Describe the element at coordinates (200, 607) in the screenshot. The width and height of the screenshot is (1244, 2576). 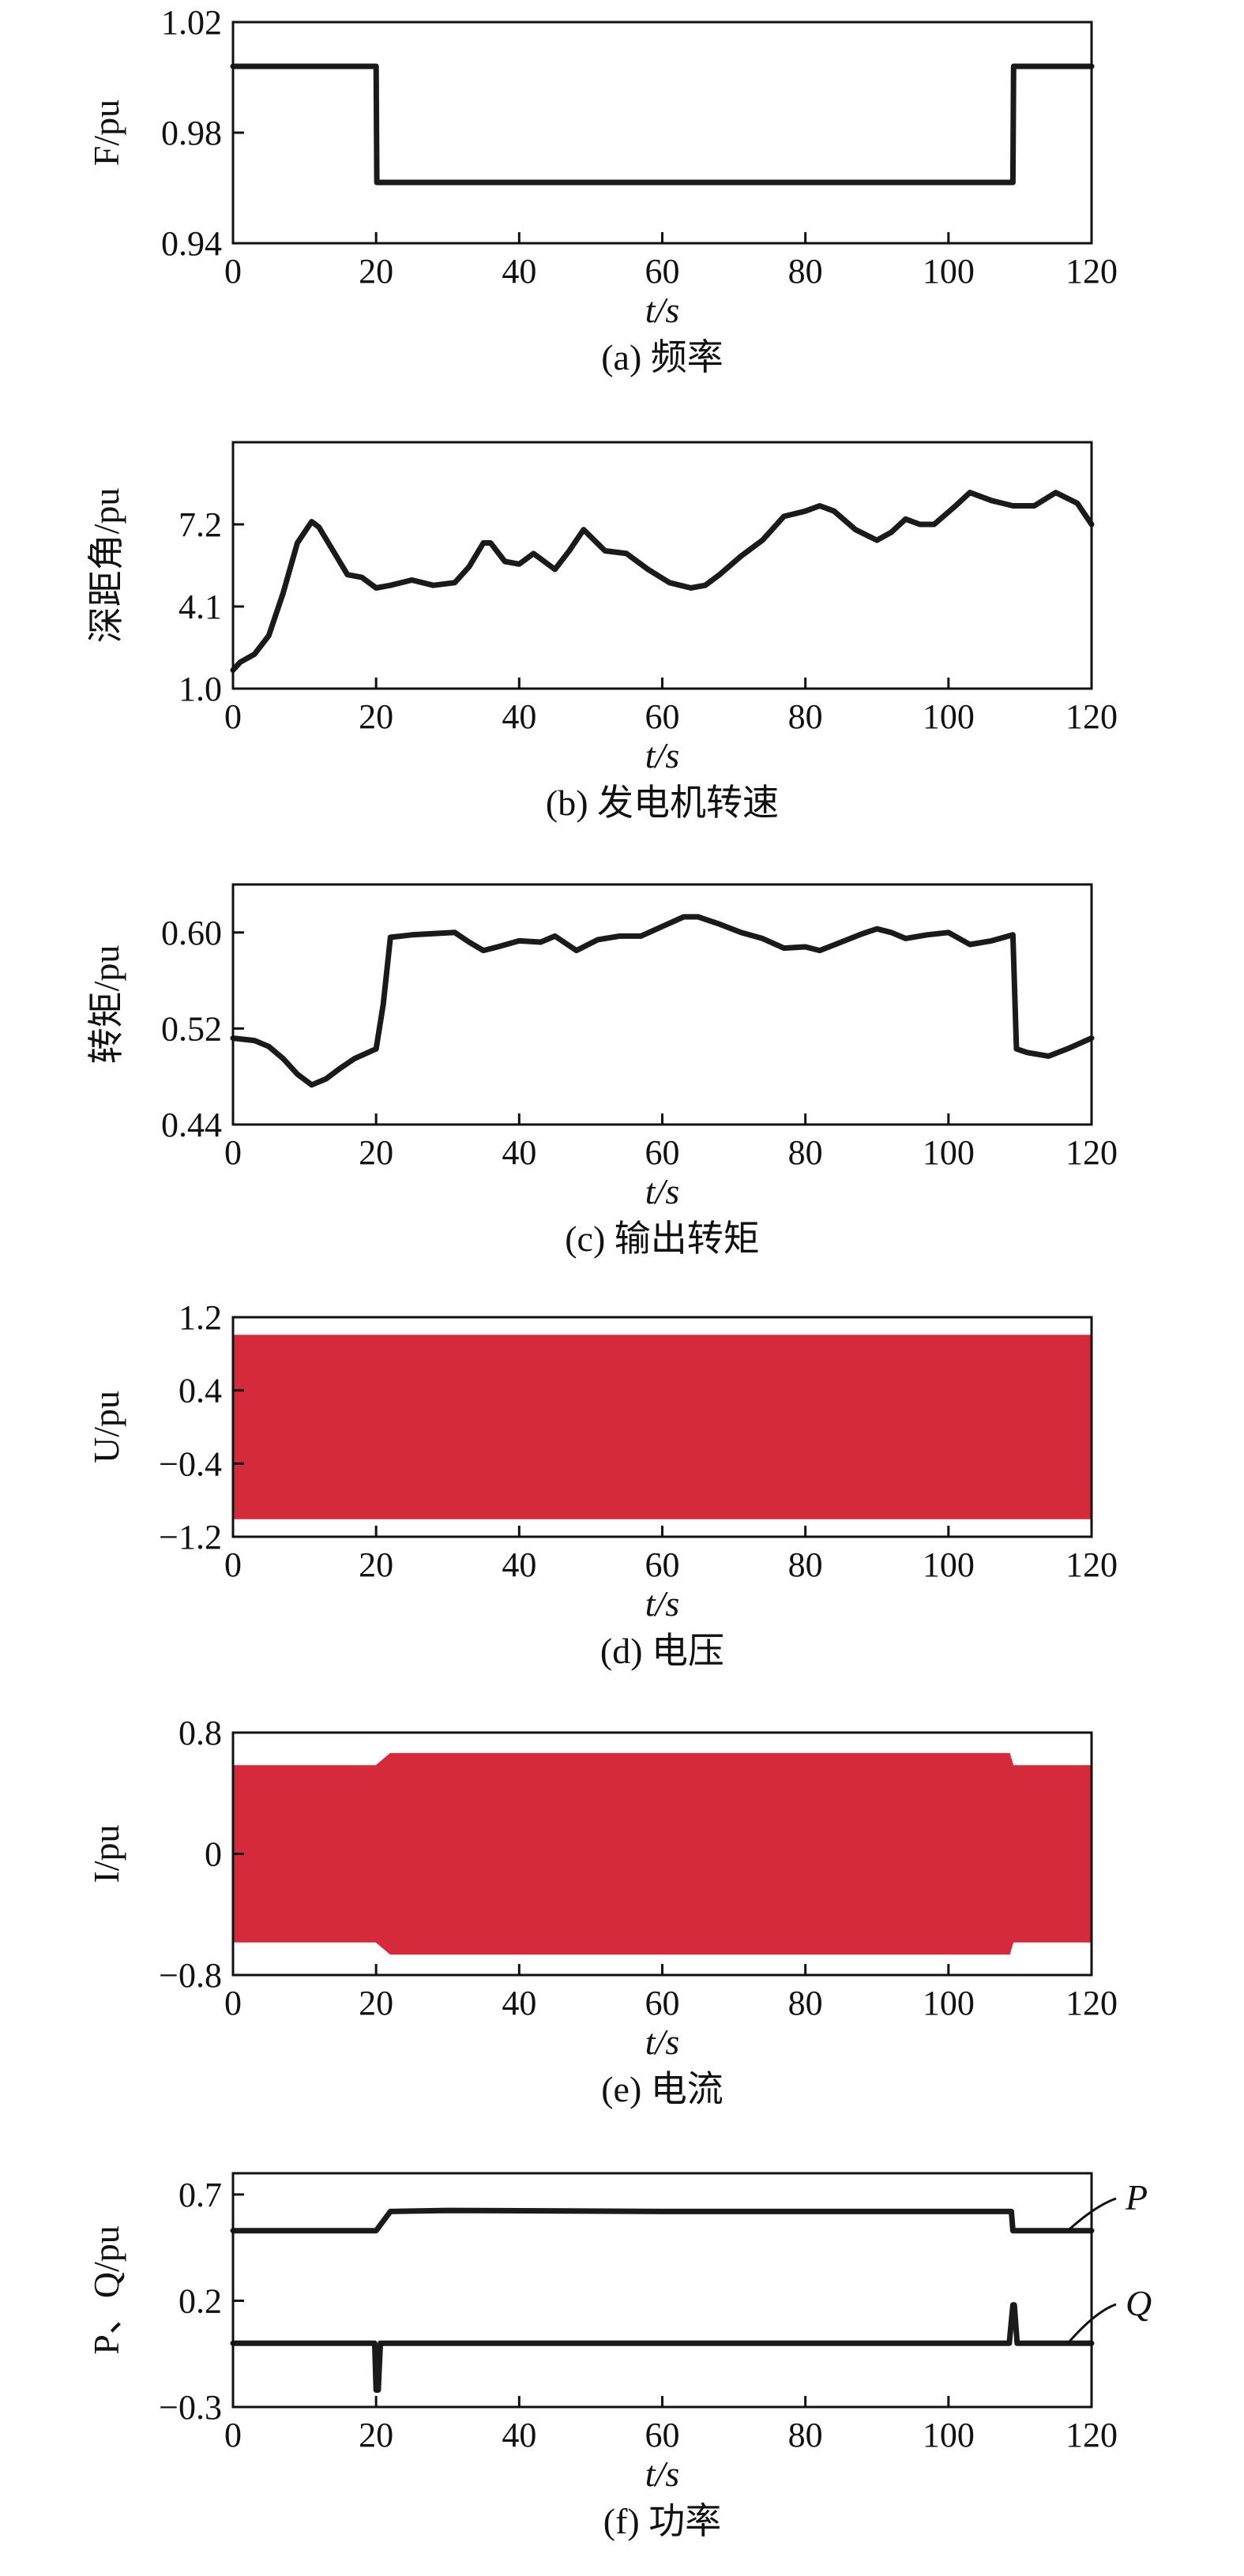
I see `y-tick-label-b-1: 4.1` at that location.